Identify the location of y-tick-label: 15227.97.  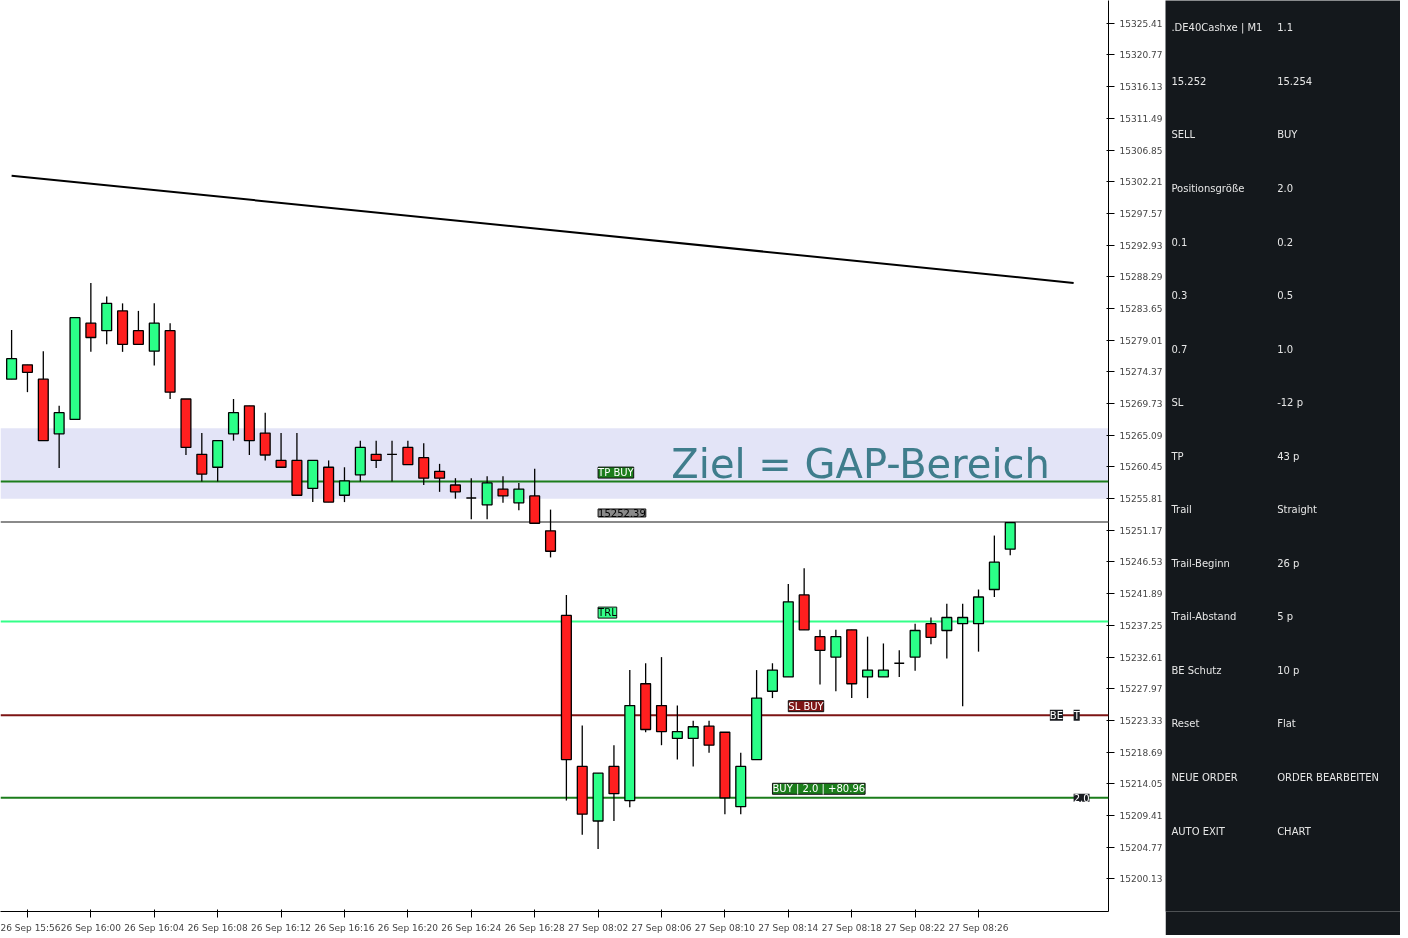
(1141, 689).